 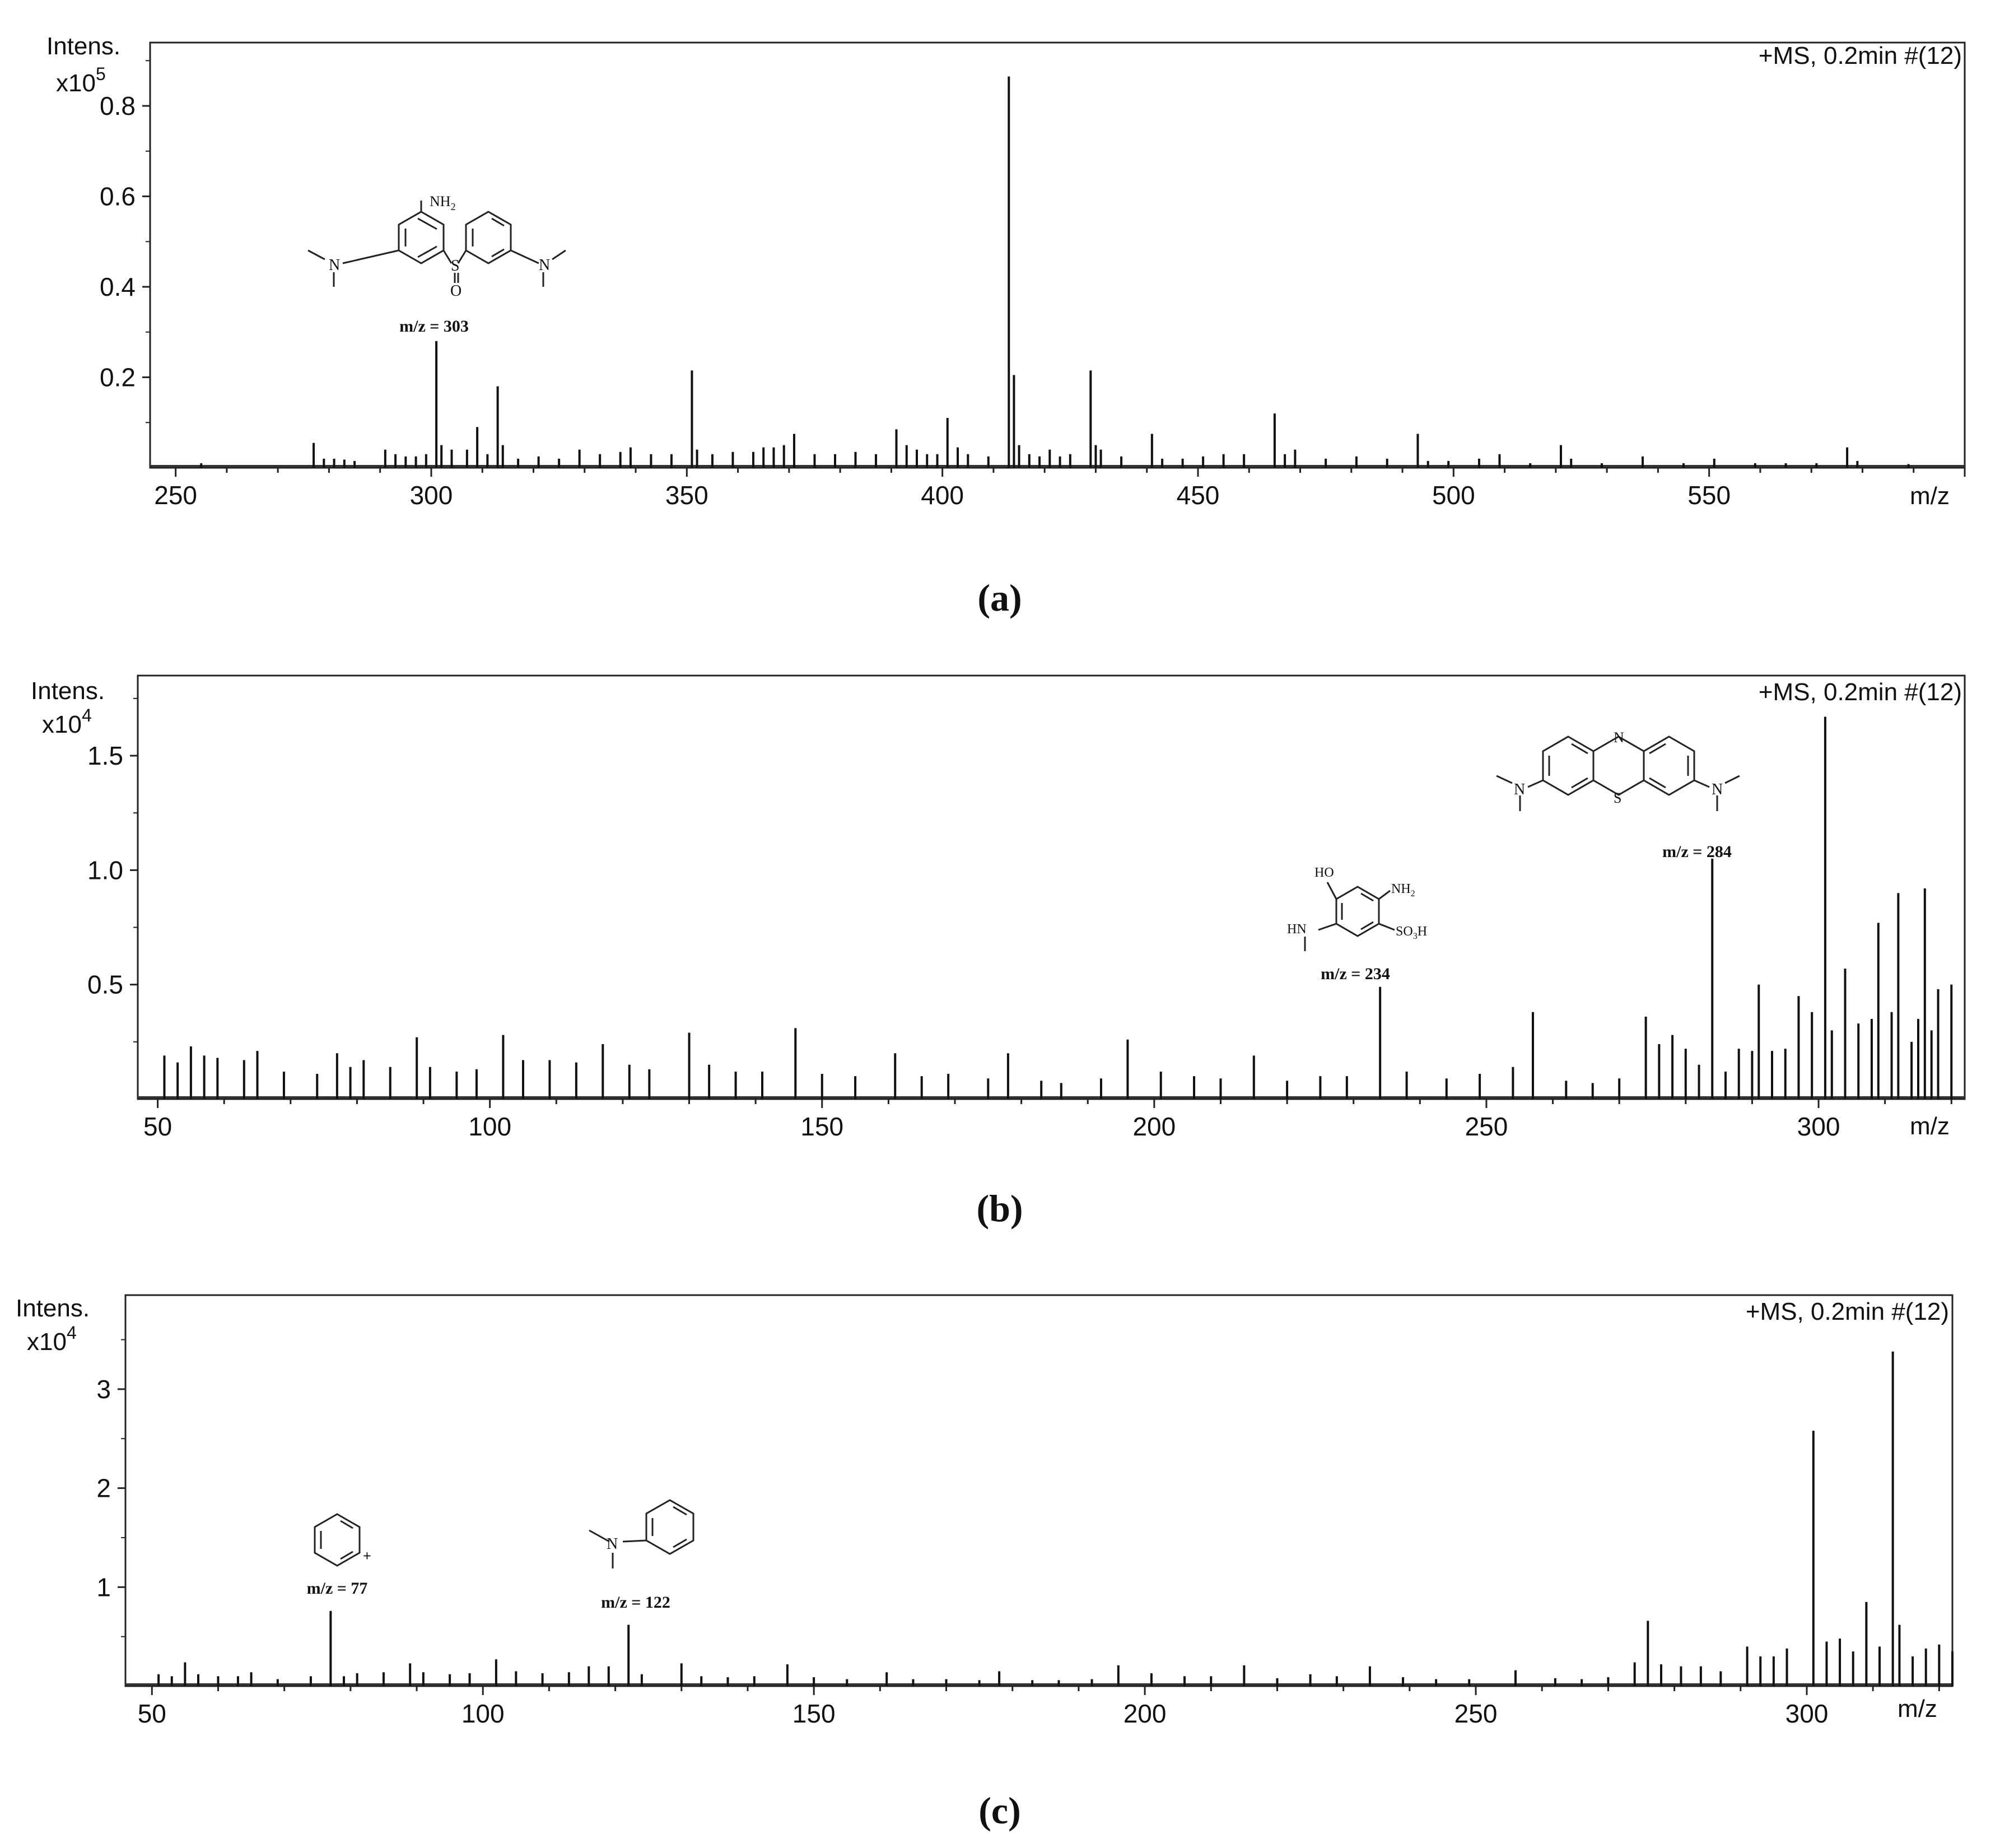 I want to click on panel-c-structure-phenyl, so click(x=337, y=1540).